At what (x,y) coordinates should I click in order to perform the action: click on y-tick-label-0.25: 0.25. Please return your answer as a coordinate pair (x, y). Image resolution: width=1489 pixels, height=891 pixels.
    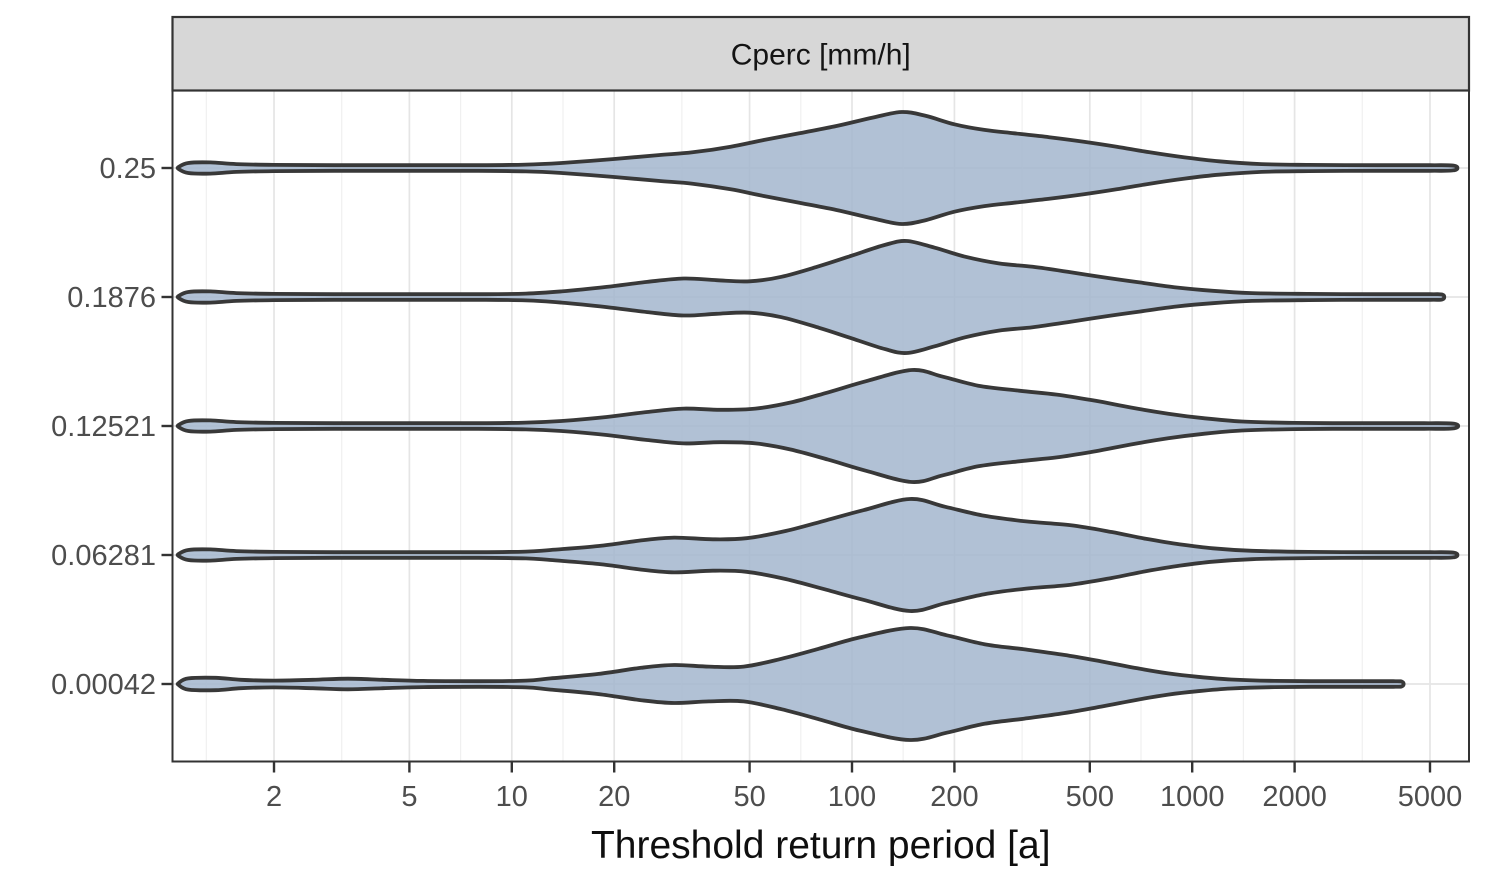
    Looking at the image, I should click on (128, 169).